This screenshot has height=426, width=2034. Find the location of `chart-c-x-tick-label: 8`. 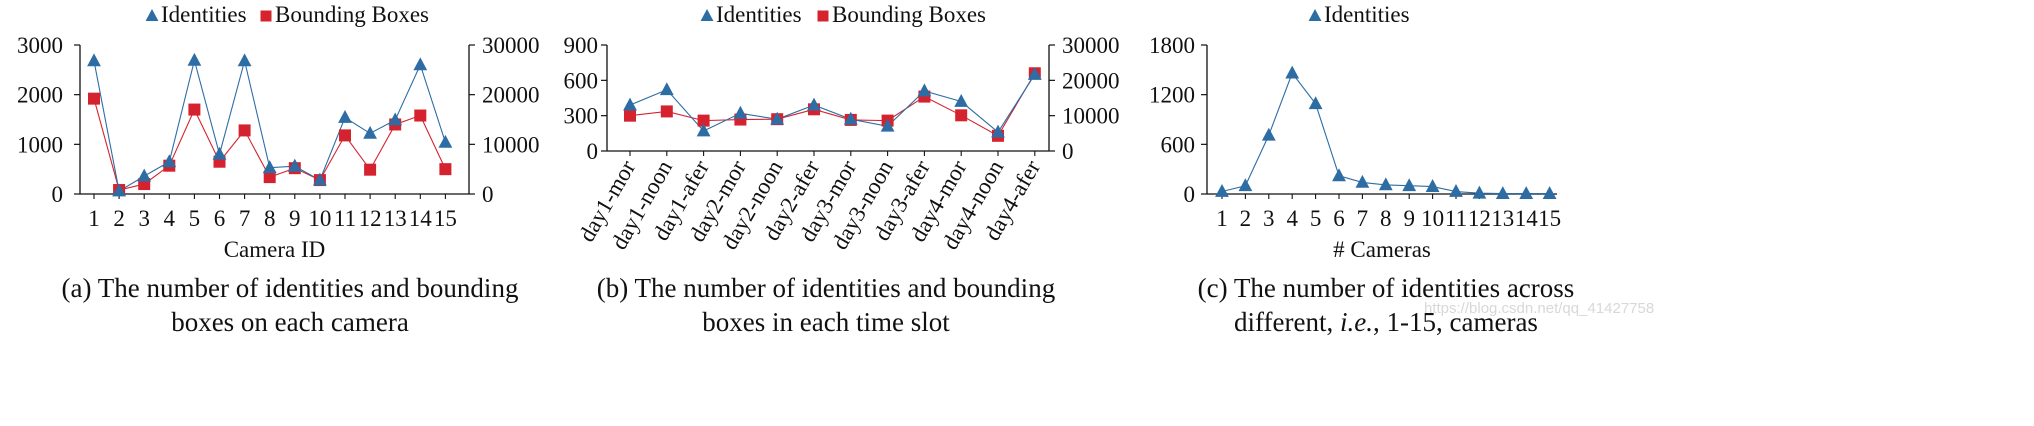

chart-c-x-tick-label: 8 is located at coordinates (1386, 218).